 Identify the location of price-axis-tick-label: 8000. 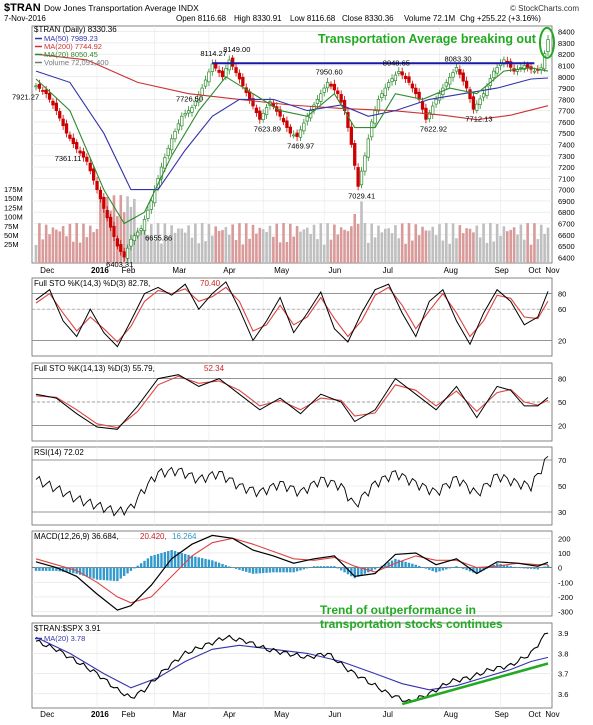
(566, 77).